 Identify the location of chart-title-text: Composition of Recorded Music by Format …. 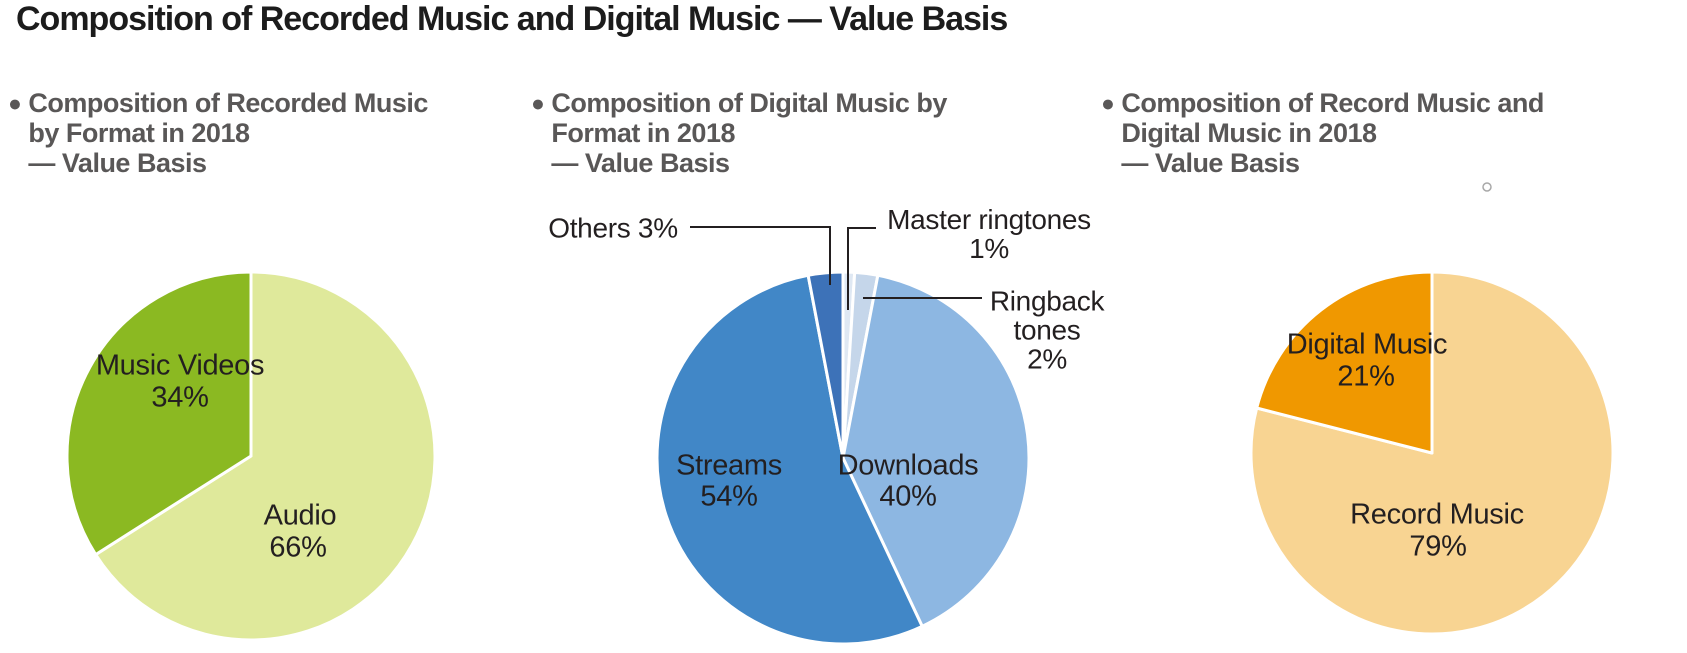
(228, 133).